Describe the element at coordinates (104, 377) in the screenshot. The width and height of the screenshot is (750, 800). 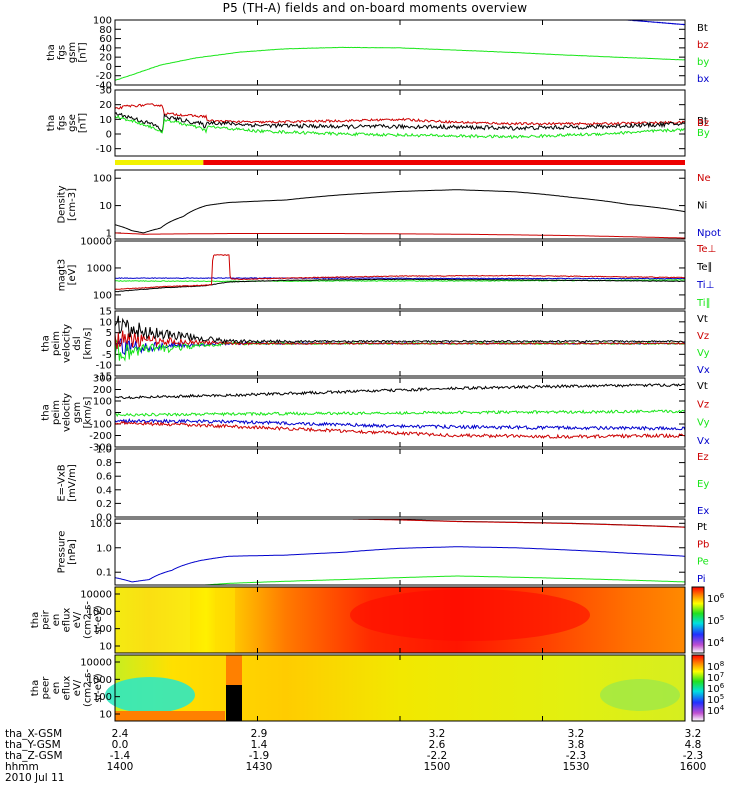
I see `y-tick-label: -15` at that location.